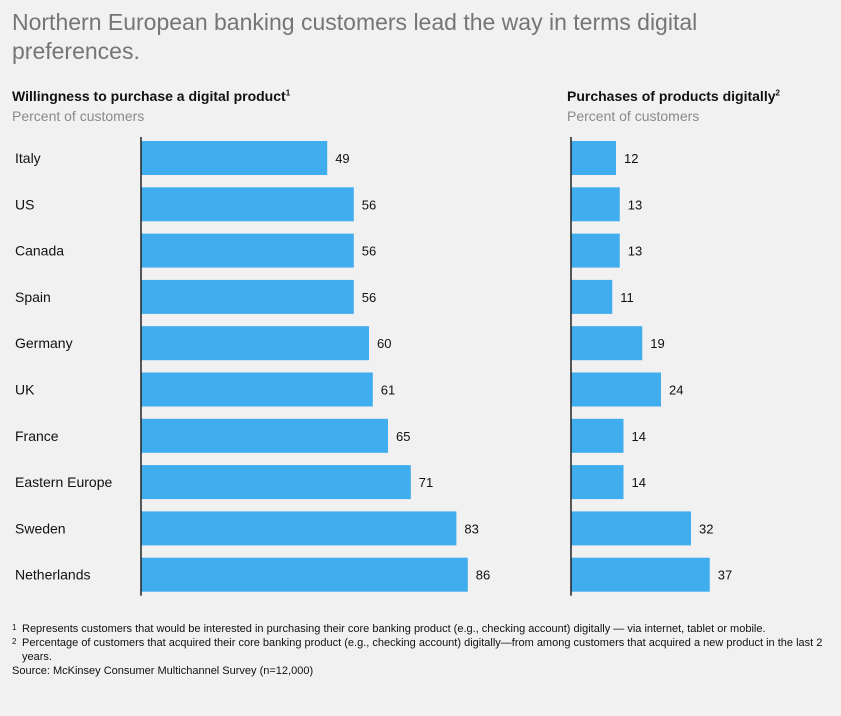 The height and width of the screenshot is (716, 841). Describe the element at coordinates (639, 482) in the screenshot. I see `value-label-purchases-7: 14` at that location.